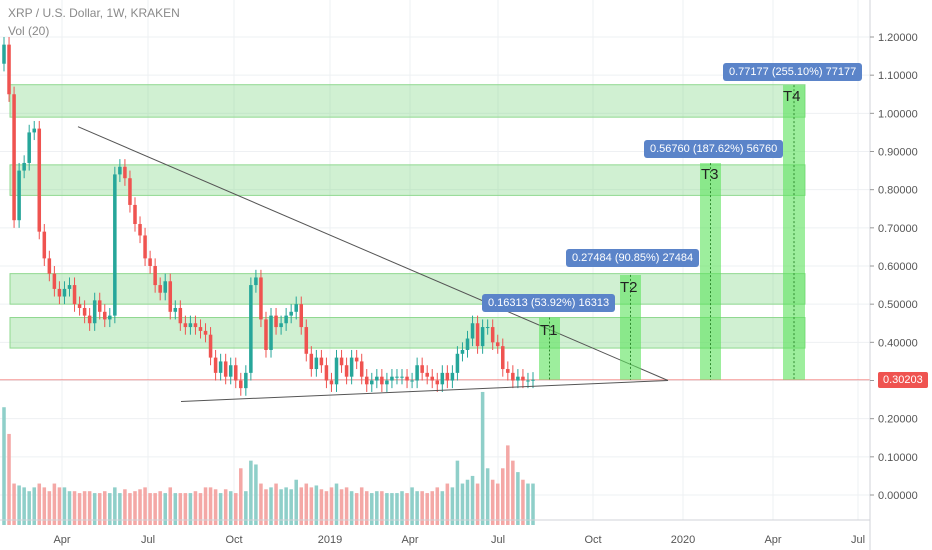  I want to click on y-tick-label: 0.60000, so click(898, 267).